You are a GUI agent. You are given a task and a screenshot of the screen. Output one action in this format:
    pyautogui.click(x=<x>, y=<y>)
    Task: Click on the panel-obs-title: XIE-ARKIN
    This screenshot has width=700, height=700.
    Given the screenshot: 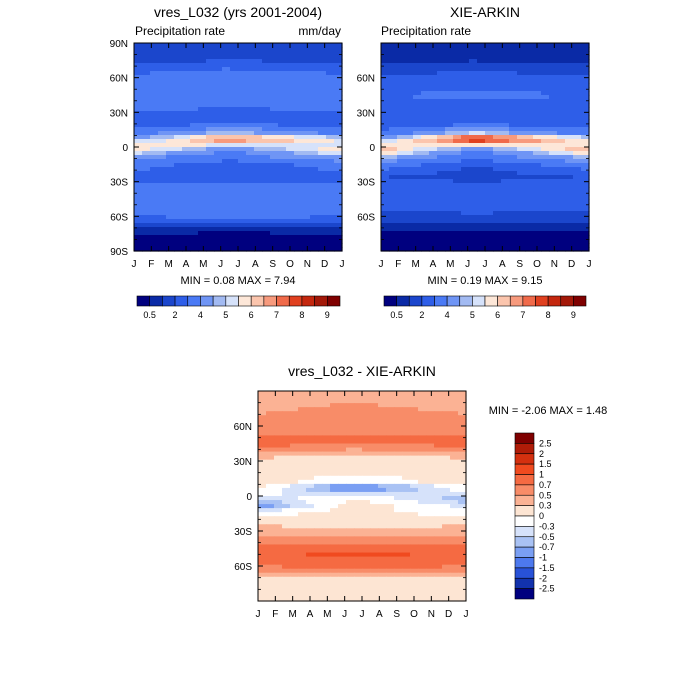 What is the action you would take?
    pyautogui.click(x=485, y=12)
    